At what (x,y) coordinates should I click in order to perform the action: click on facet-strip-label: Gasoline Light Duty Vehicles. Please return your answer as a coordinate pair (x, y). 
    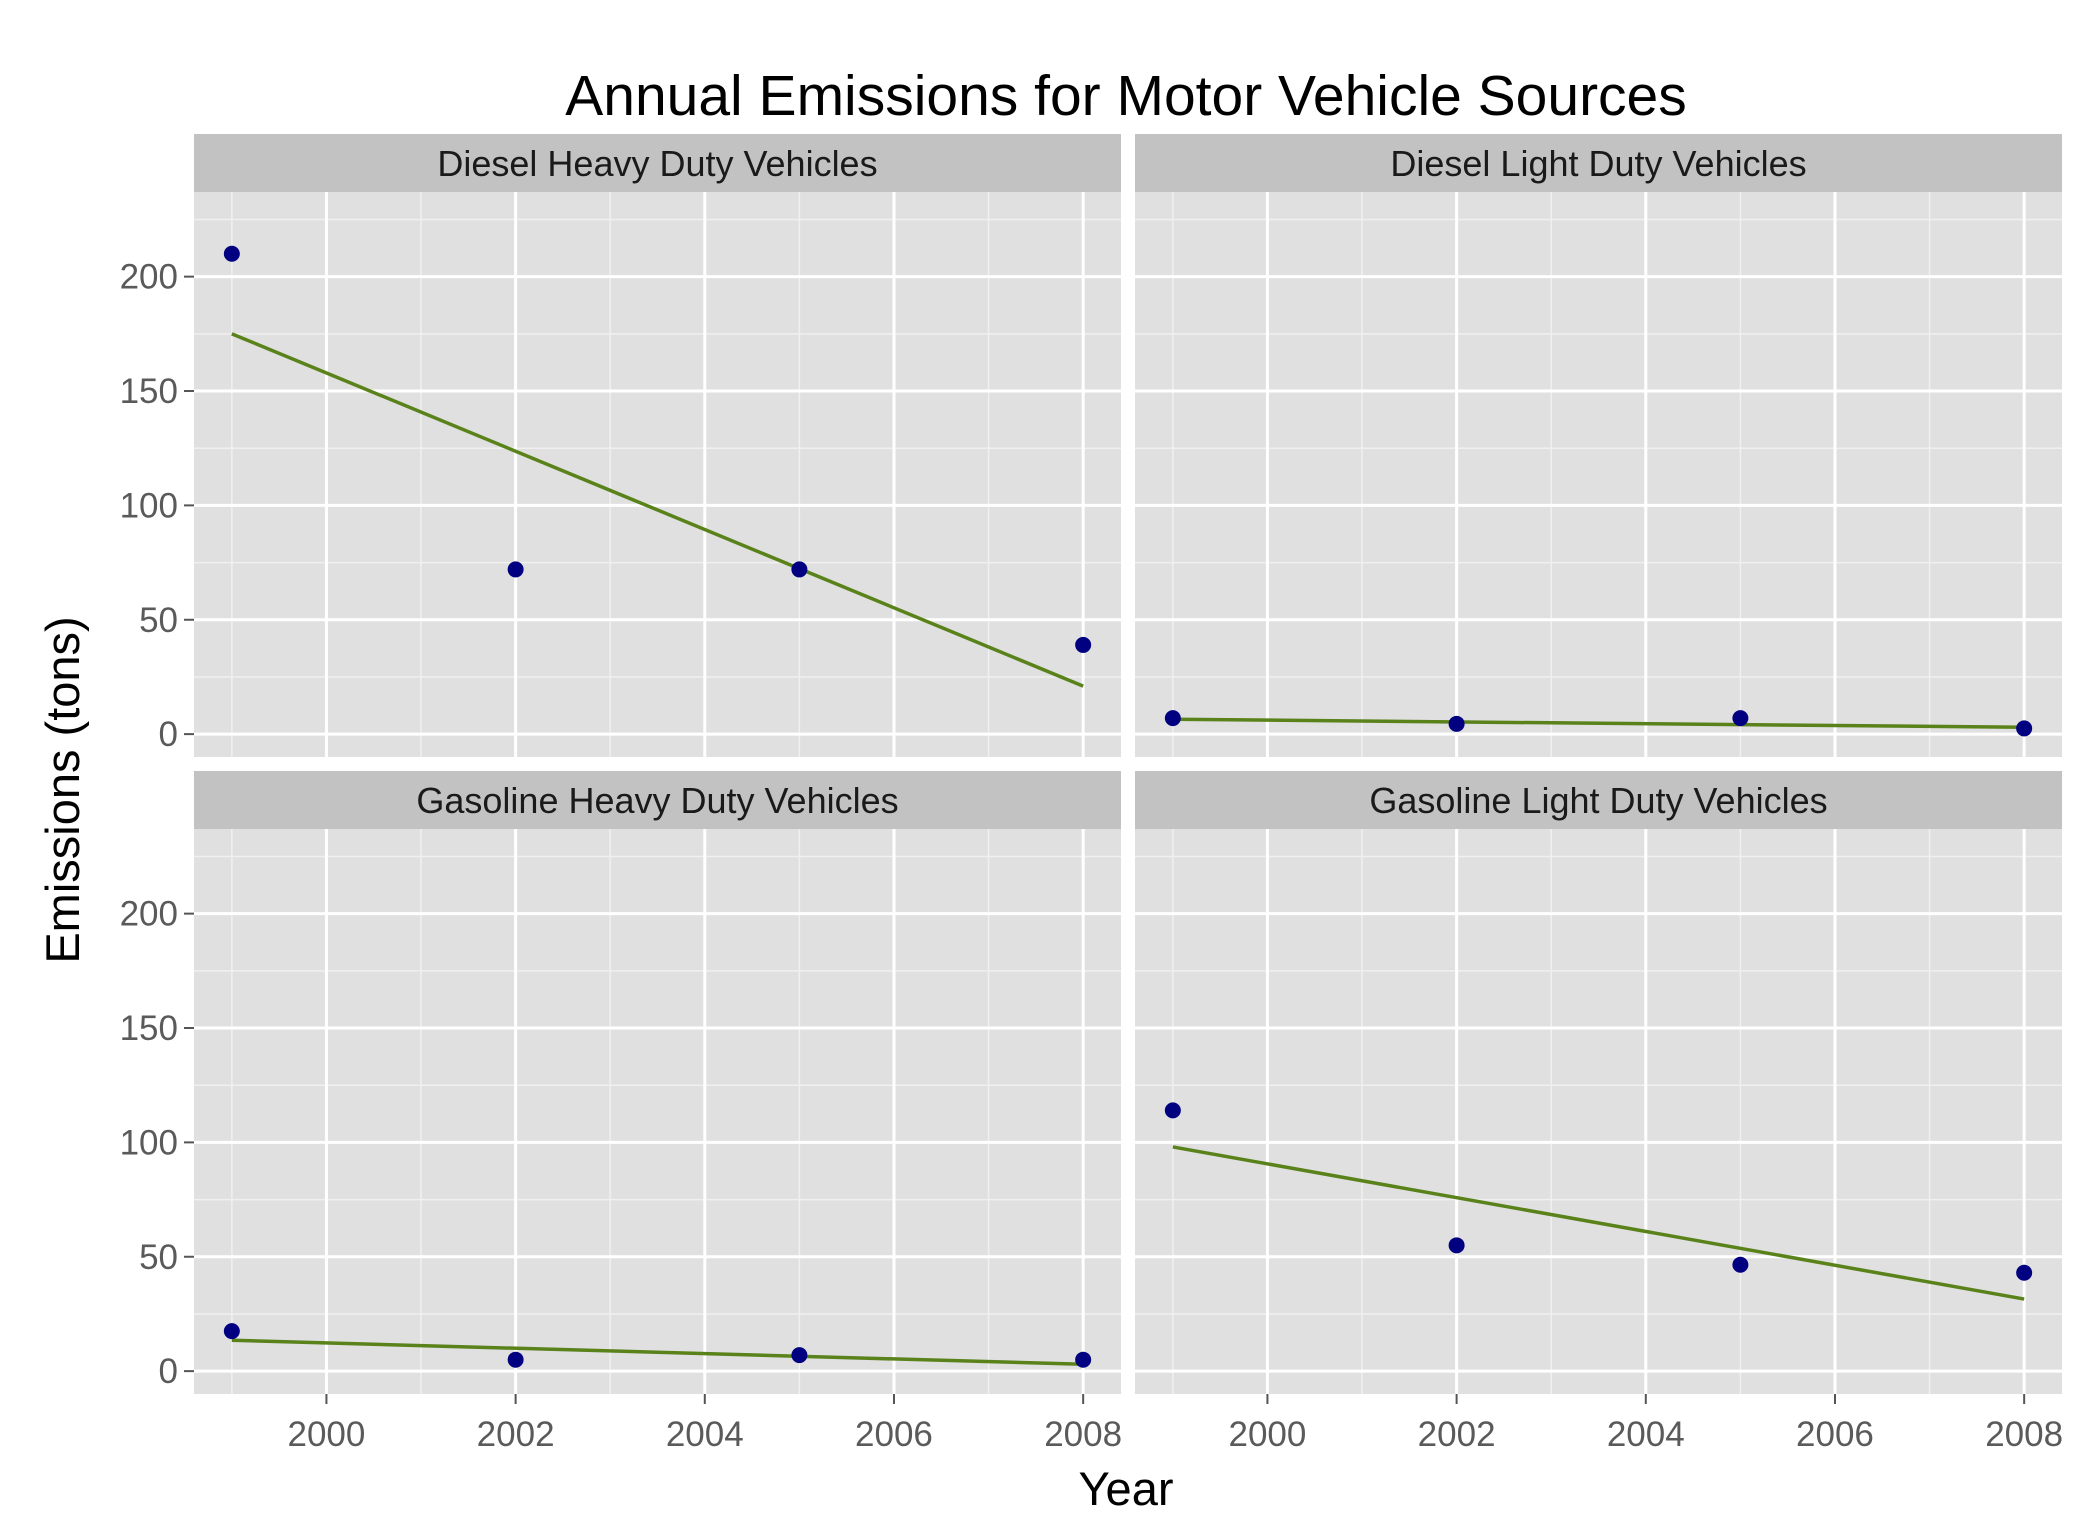
    Looking at the image, I should click on (1598, 800).